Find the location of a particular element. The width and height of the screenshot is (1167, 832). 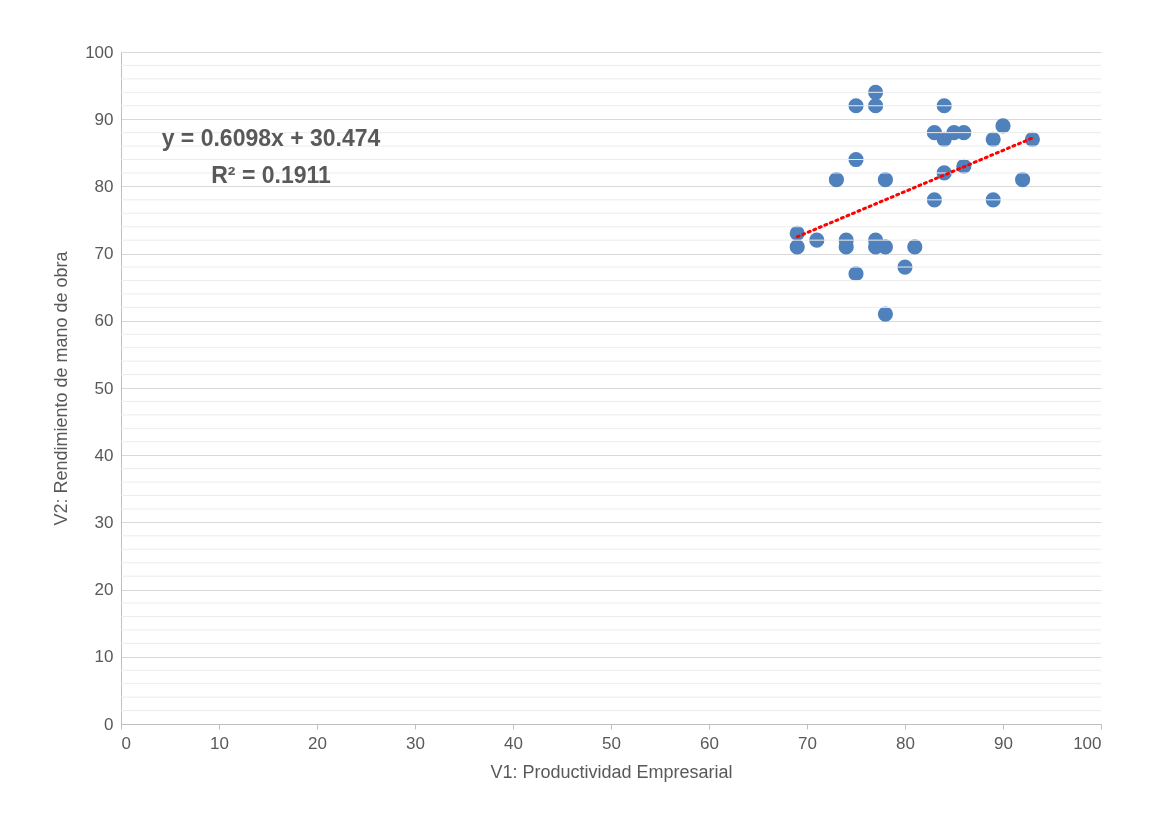

x-tick-label: 0 is located at coordinates (126, 743).